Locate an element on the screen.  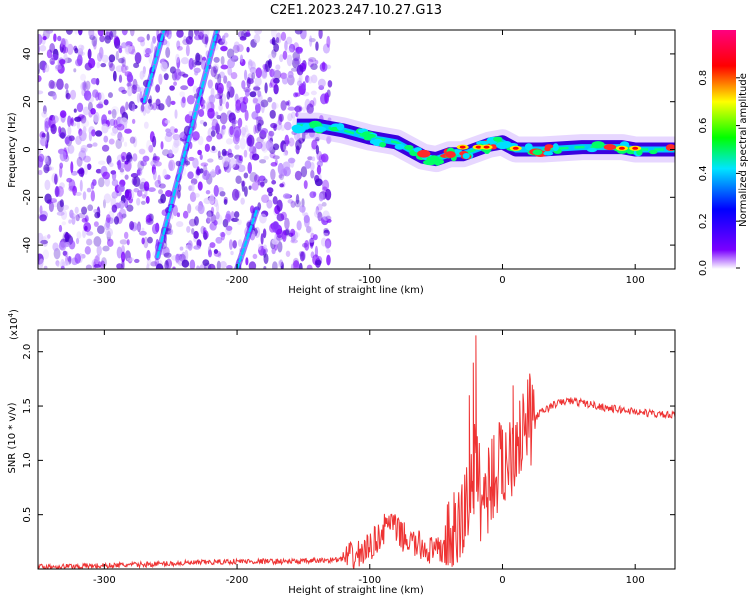
y-tick-label: 0 is located at coordinates (27, 149).